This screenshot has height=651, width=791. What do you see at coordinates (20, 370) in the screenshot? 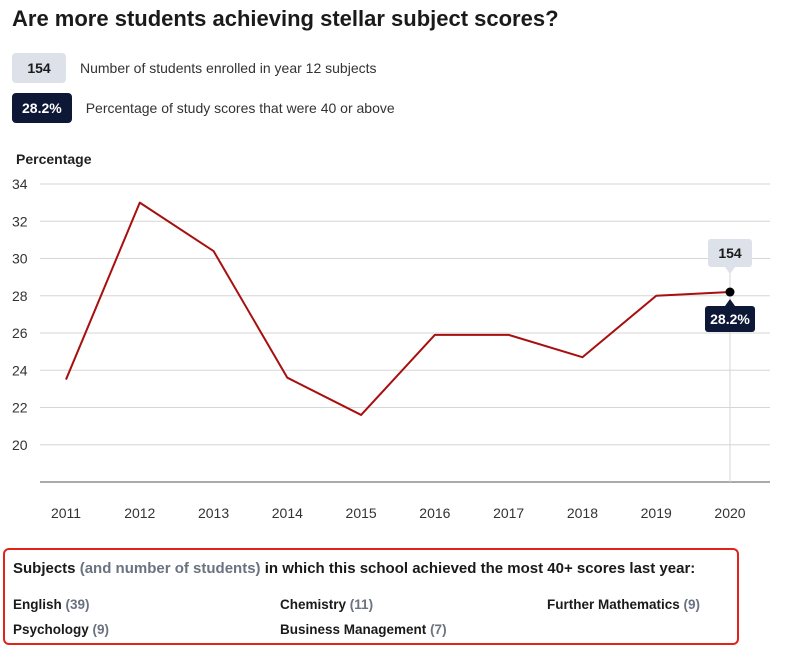
I see `y-tick-label: 24` at bounding box center [20, 370].